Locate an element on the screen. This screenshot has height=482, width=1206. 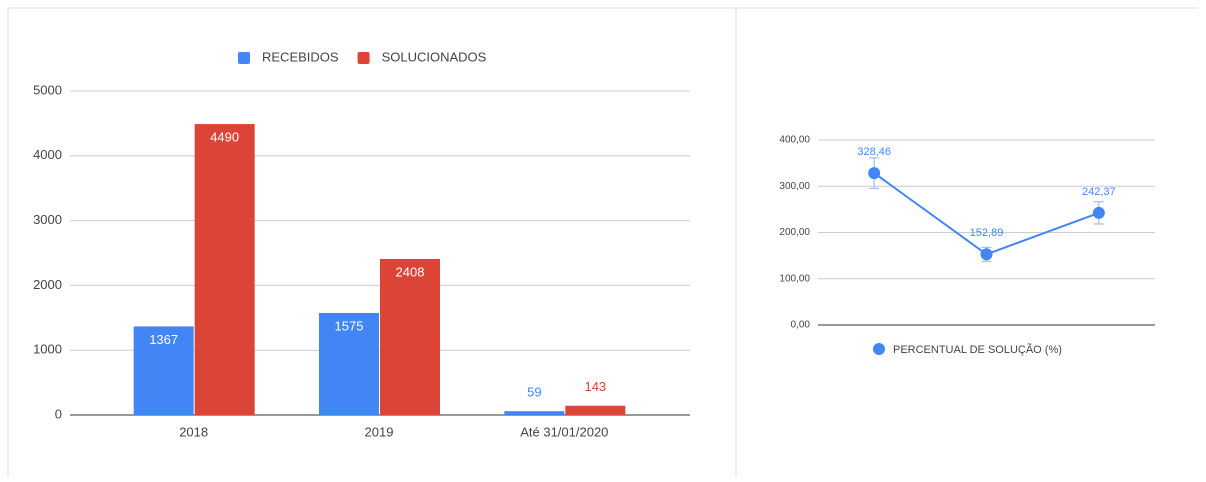
legend-label: SOLUCIONADOS is located at coordinates (434, 56).